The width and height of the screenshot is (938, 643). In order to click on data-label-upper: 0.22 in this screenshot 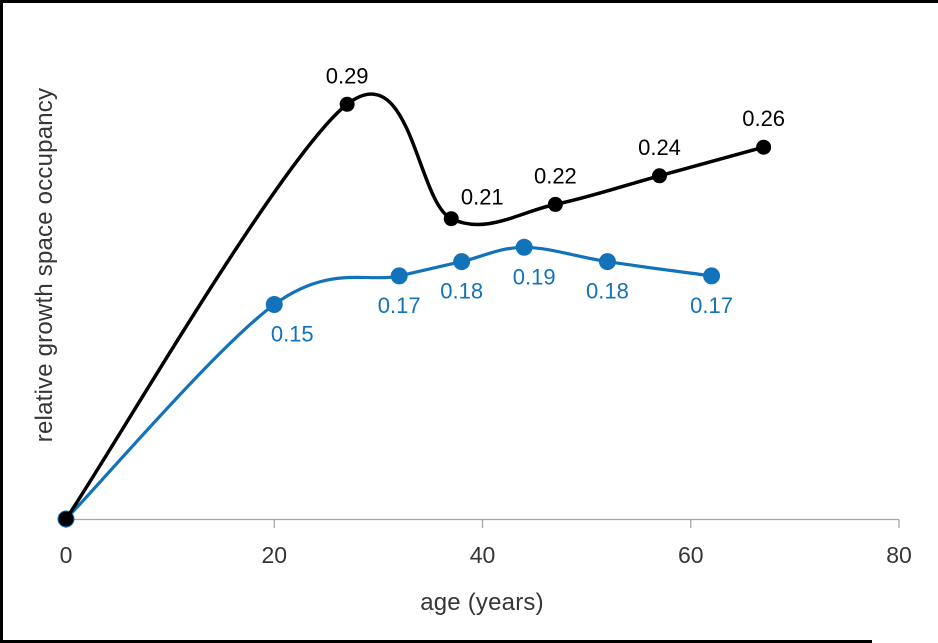, I will do `click(555, 175)`.